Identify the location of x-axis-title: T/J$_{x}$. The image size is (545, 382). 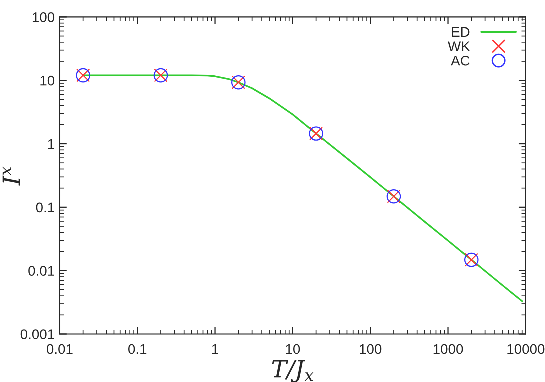
(293, 371).